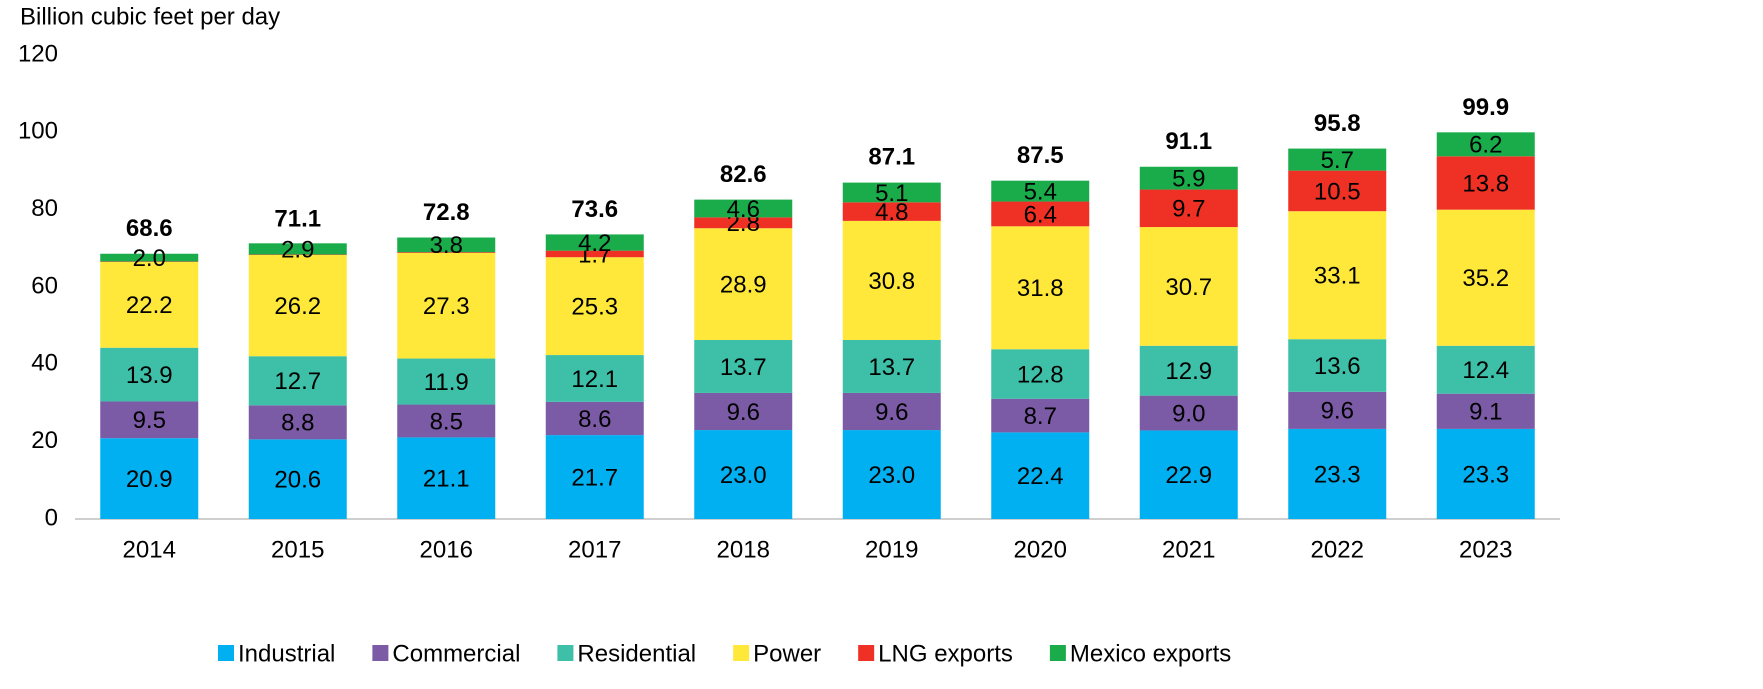 The image size is (1763, 689). I want to click on data-label: 31.8, so click(1040, 288).